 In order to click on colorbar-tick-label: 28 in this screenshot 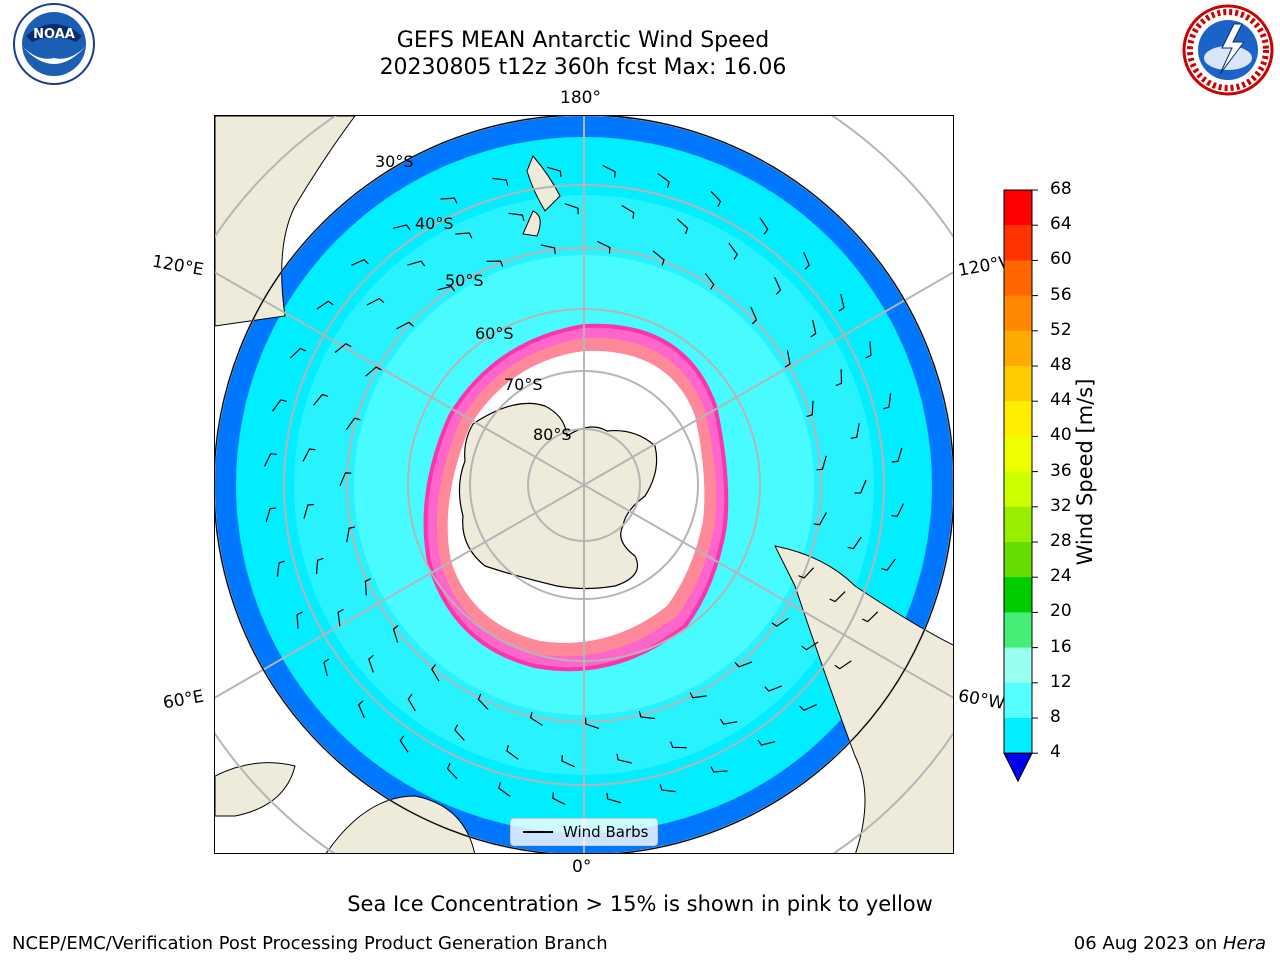, I will do `click(1061, 541)`.